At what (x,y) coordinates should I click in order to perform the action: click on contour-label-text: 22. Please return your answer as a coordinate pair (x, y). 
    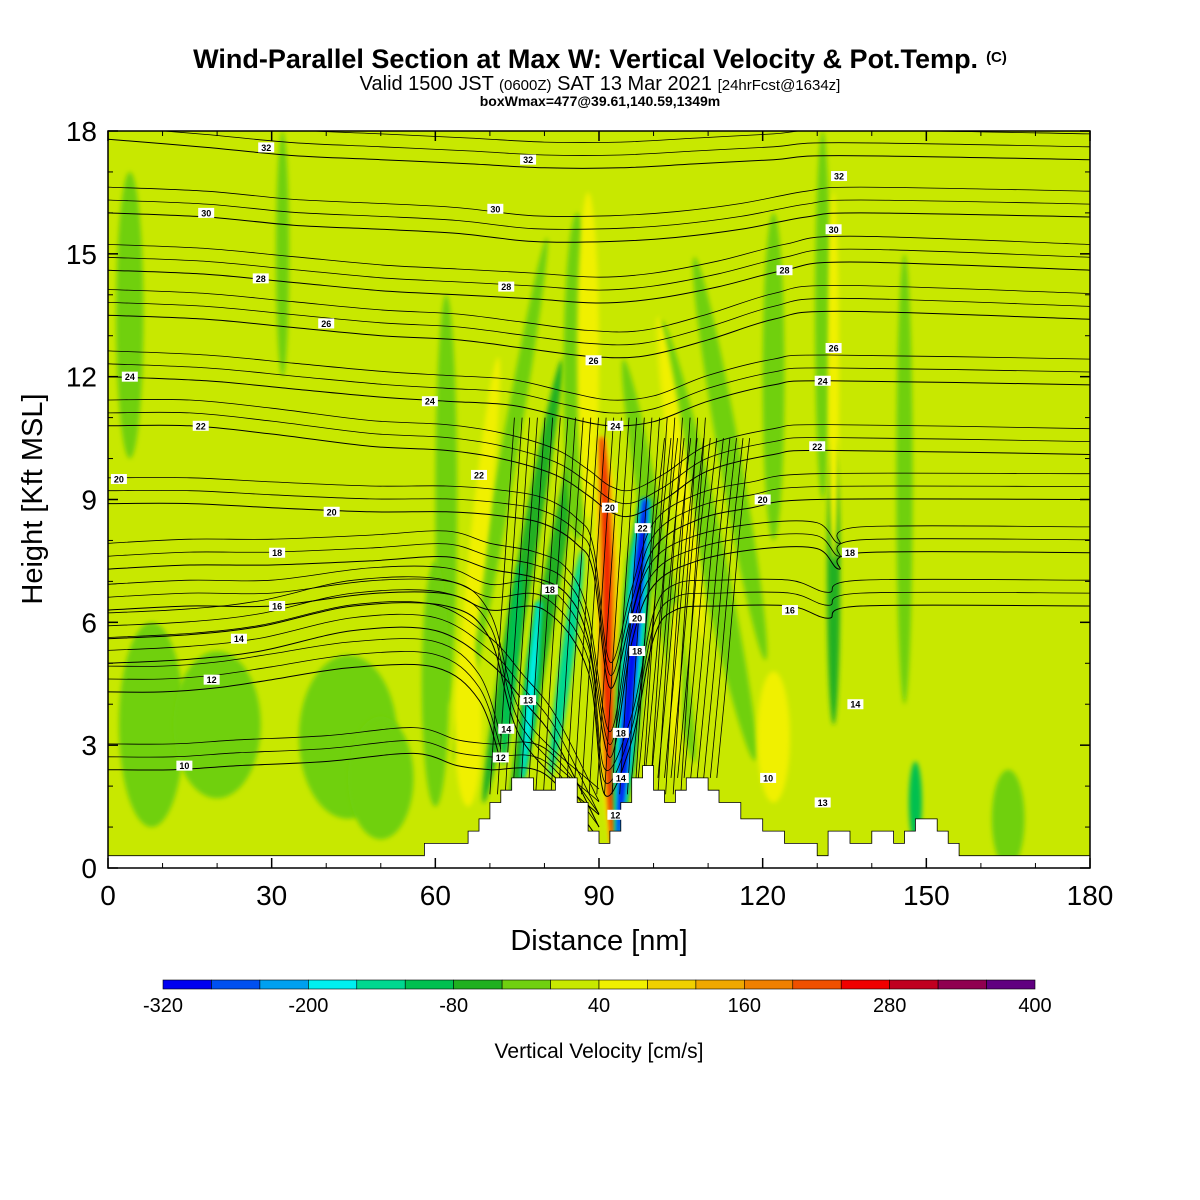
    Looking at the image, I should click on (201, 426).